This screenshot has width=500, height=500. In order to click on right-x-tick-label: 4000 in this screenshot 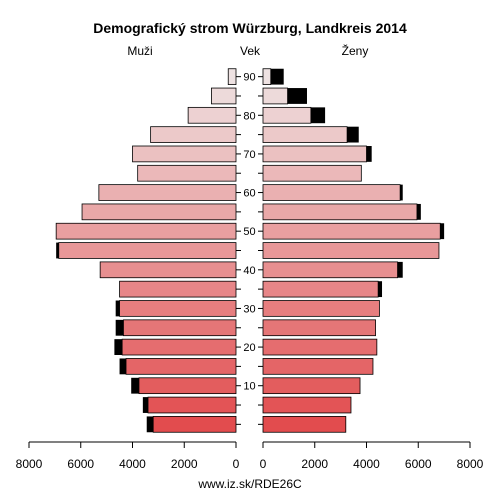, I will do `click(366, 464)`.